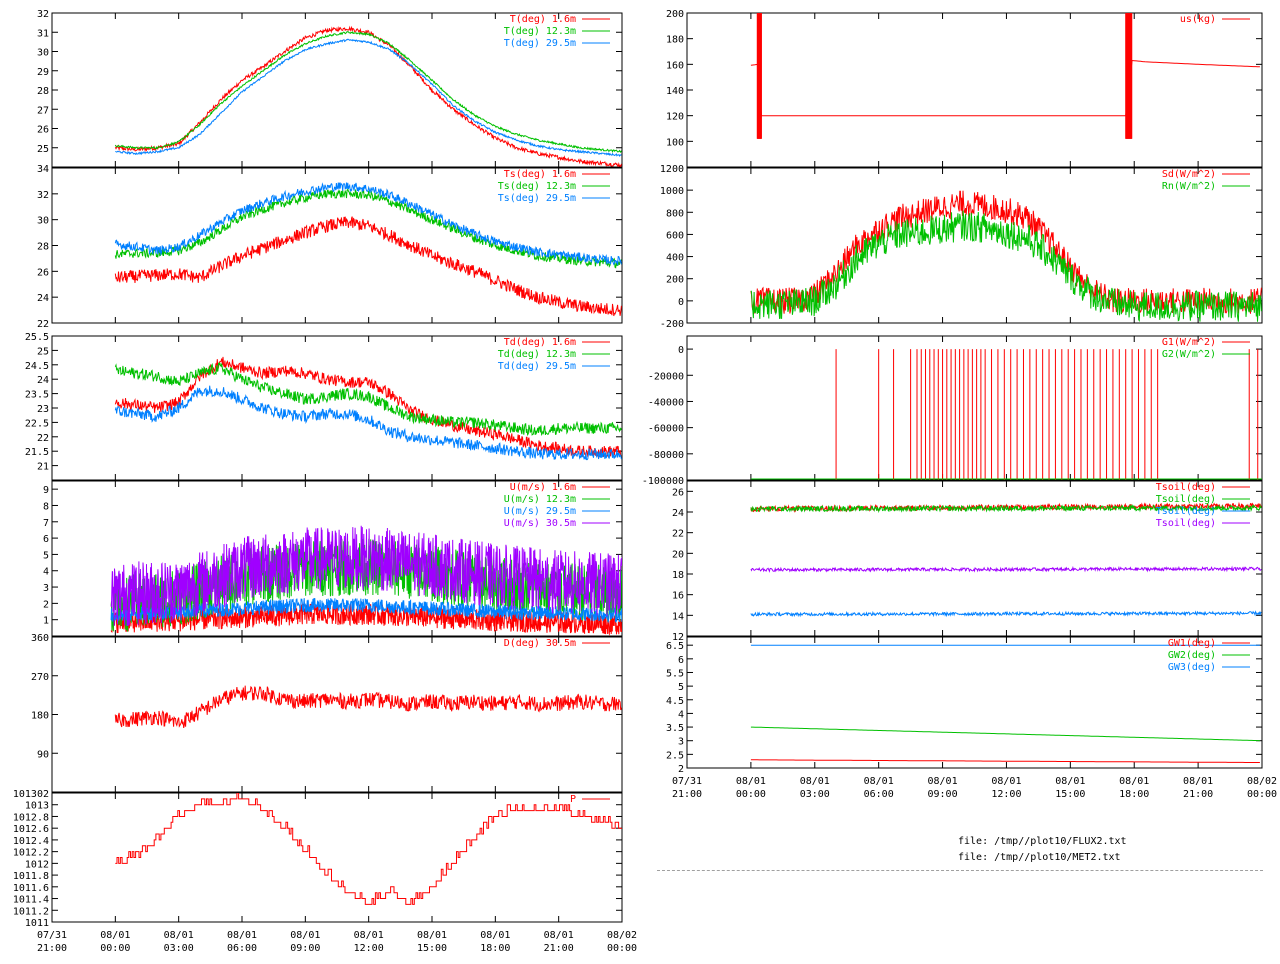 This screenshot has height=964, width=1280. What do you see at coordinates (1189, 186) in the screenshot?
I see `legend-label: Rn(W/m^2)` at bounding box center [1189, 186].